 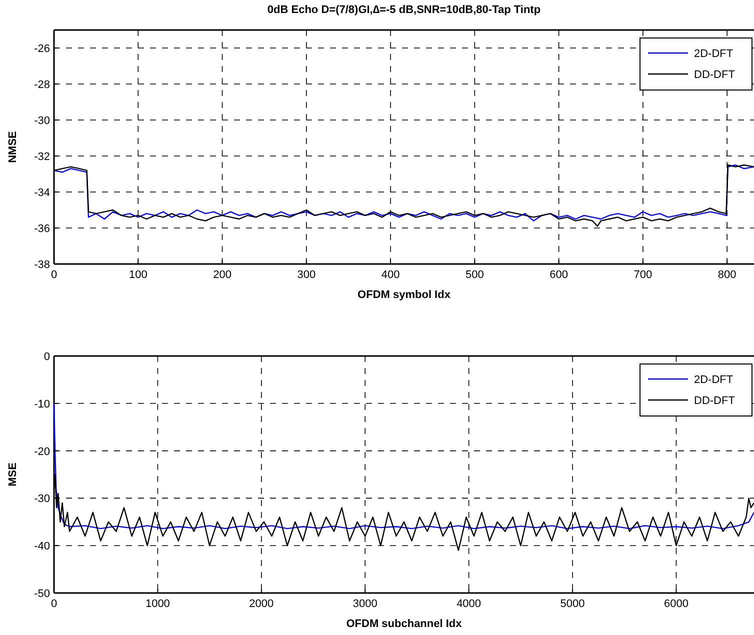 I want to click on x-tick-label: 3000, so click(x=365, y=604).